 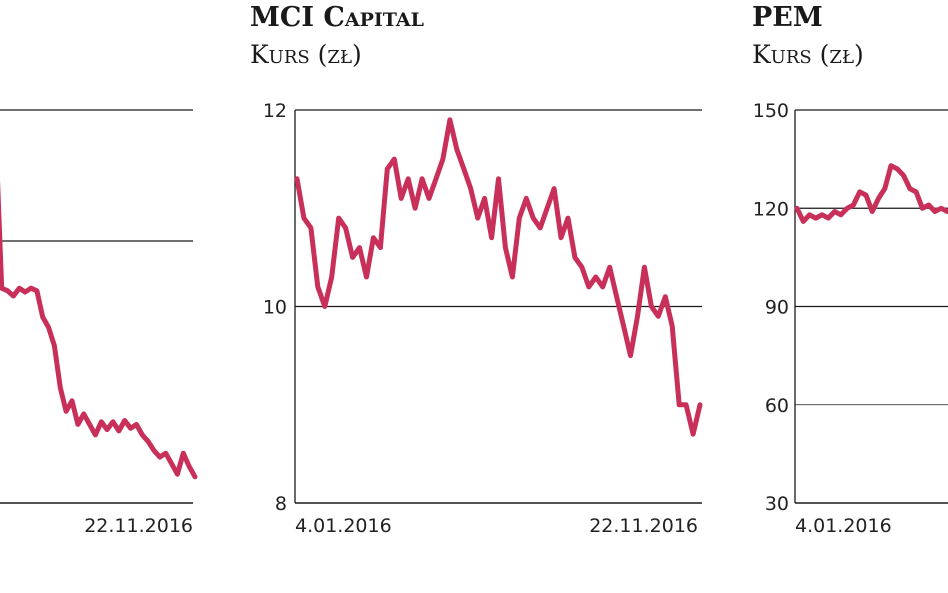 I want to click on y-tick-label: 90, so click(x=777, y=308).